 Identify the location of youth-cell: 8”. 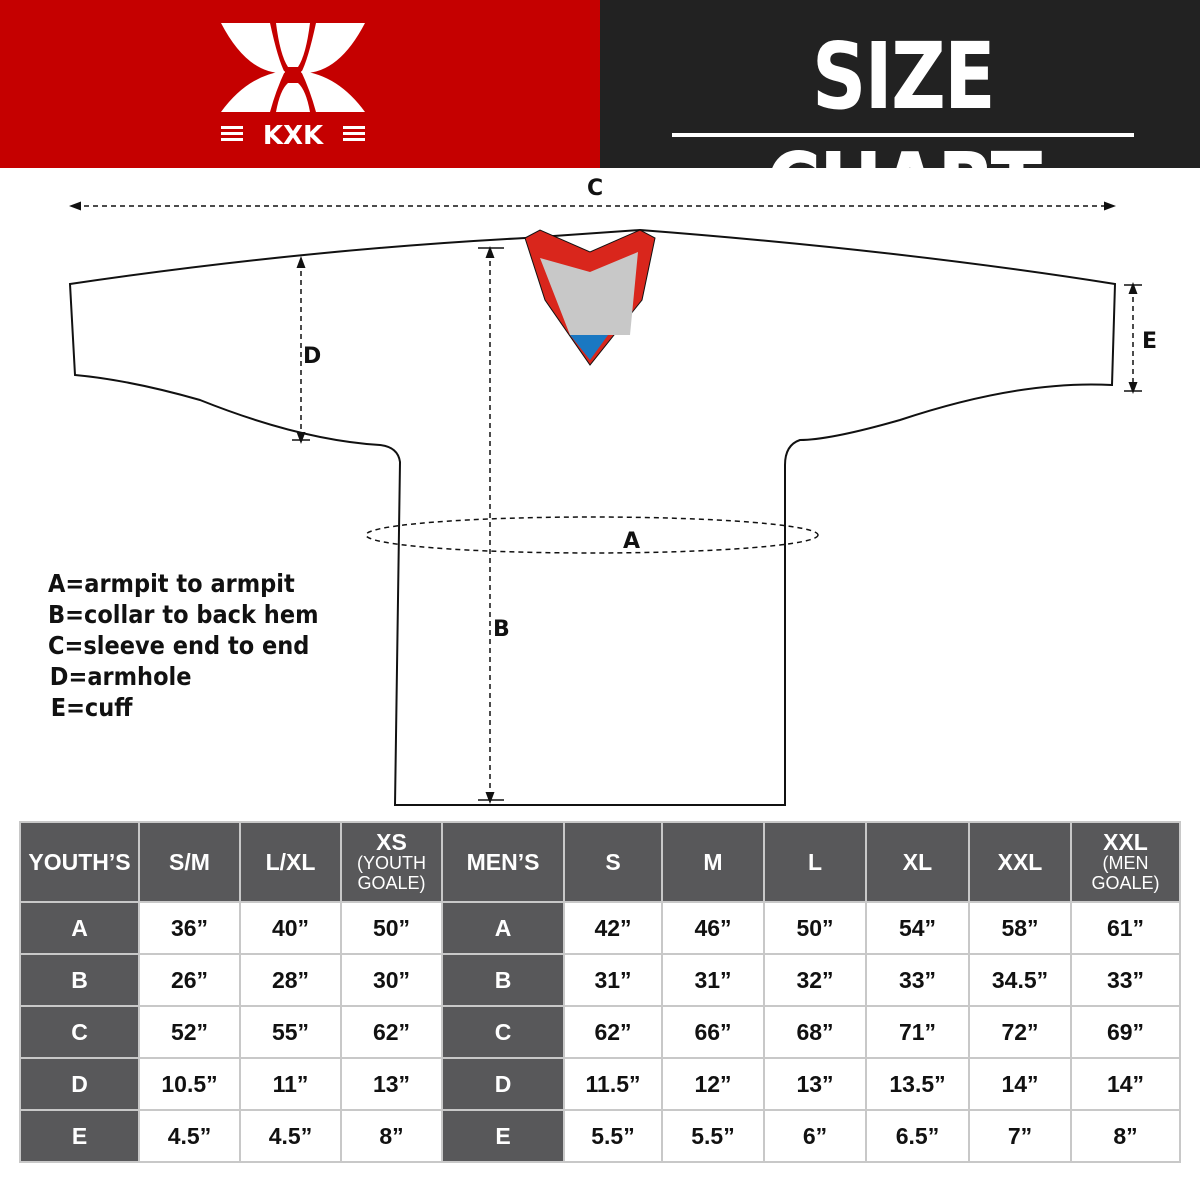
(391, 1136).